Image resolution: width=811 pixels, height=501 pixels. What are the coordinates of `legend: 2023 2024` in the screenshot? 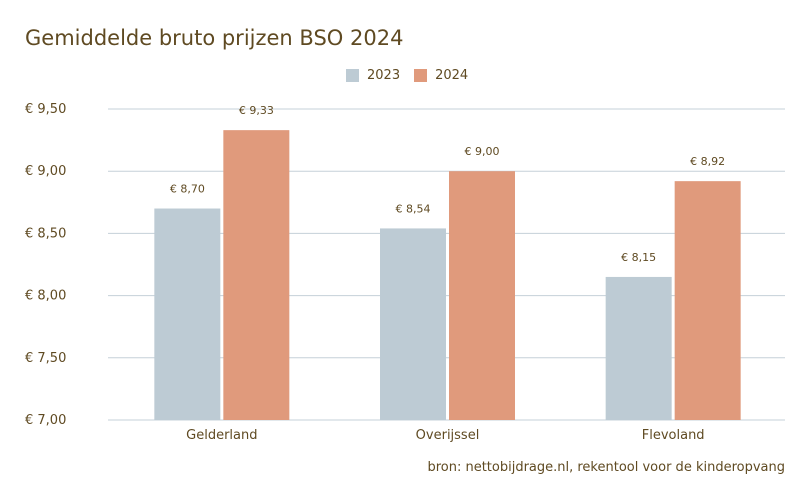 It's located at (407, 75).